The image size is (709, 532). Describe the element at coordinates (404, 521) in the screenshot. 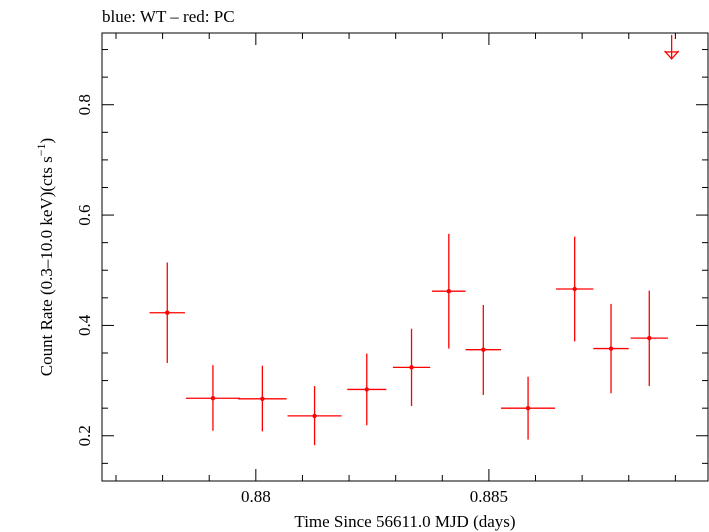

I see `x-axis-label: Time Since 56611.0 MJD (days)` at that location.